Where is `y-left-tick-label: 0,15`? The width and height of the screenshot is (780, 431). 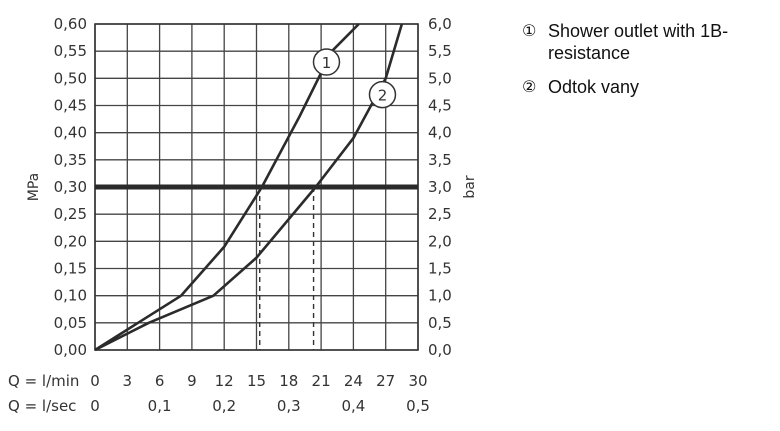 y-left-tick-label: 0,15 is located at coordinates (70, 269).